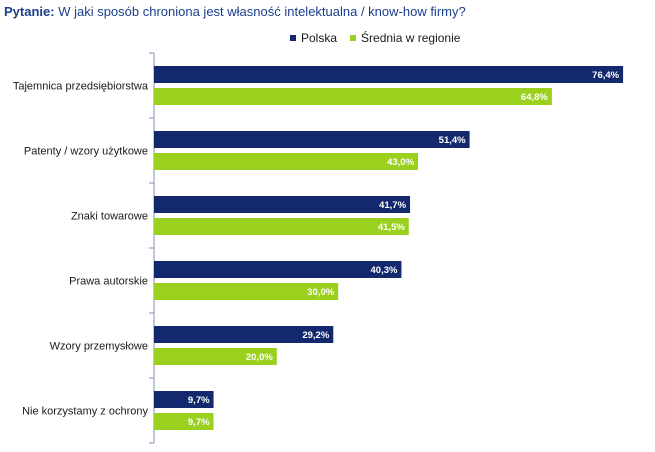 The image size is (655, 452). Describe the element at coordinates (86, 152) in the screenshot. I see `category-label: Patenty / wzory użytkowe` at that location.